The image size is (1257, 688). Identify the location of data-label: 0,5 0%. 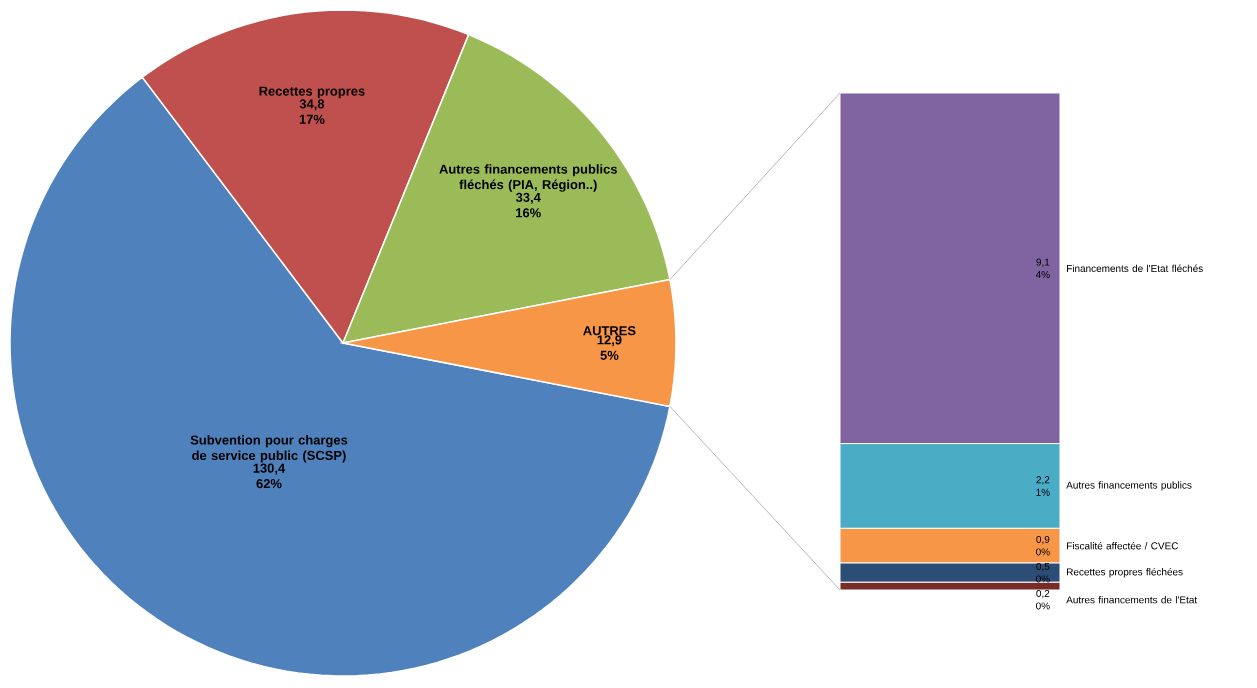
(1043, 572).